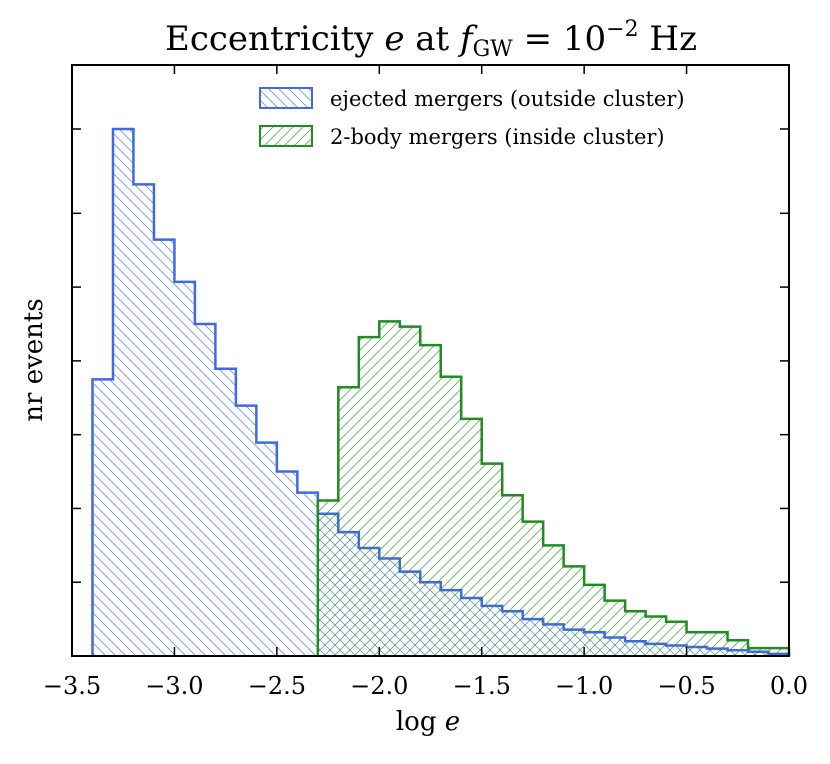  Describe the element at coordinates (428, 722) in the screenshot. I see `x-axis-label: log e` at that location.